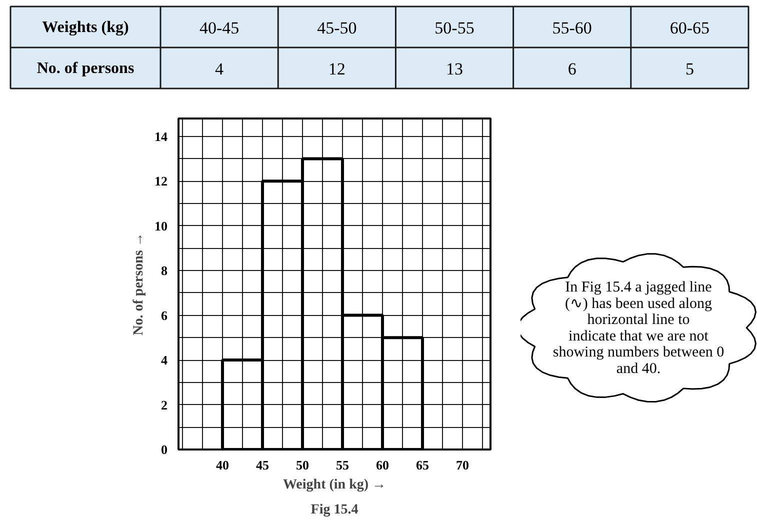 The width and height of the screenshot is (757, 522). What do you see at coordinates (638, 328) in the screenshot?
I see `text: In Fig 15.4 a jagged line (∿) has been used along horizontal line to indicate that we are not showing numbers between 0 and 40.` at bounding box center [638, 328].